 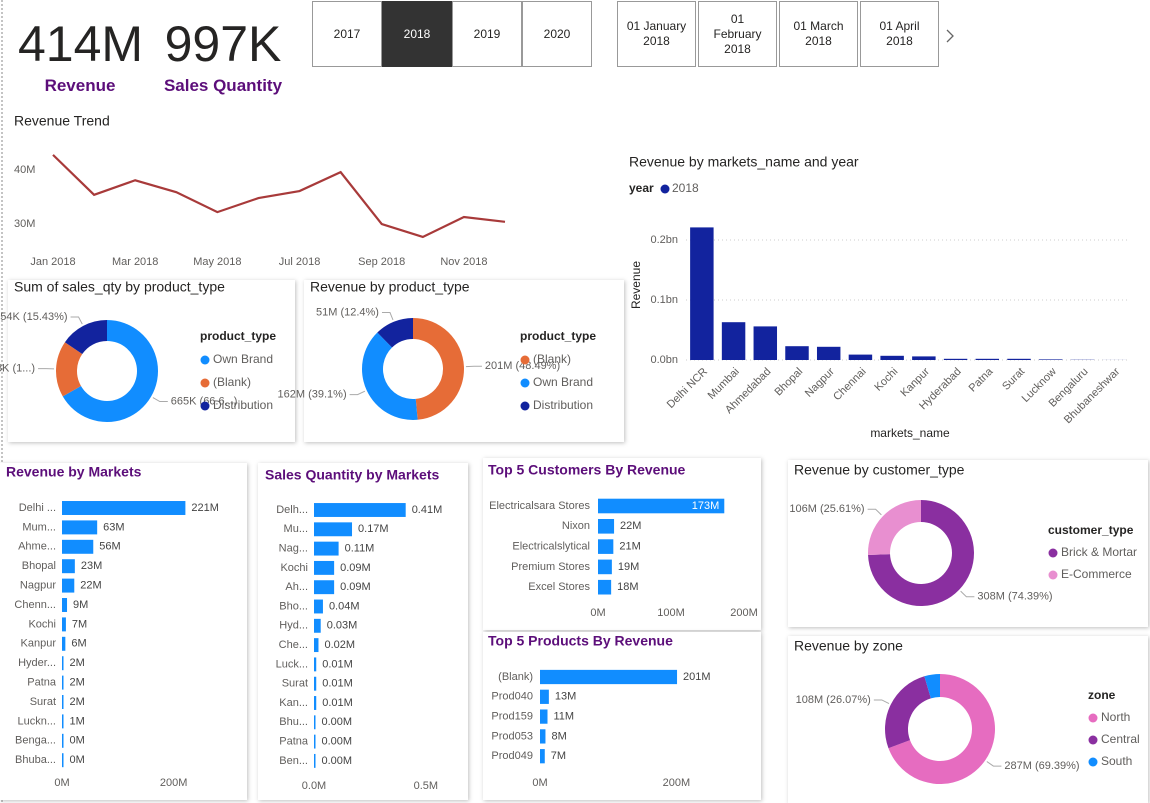 What do you see at coordinates (677, 783) in the screenshot?
I see `x-tick-label: 200M` at bounding box center [677, 783].